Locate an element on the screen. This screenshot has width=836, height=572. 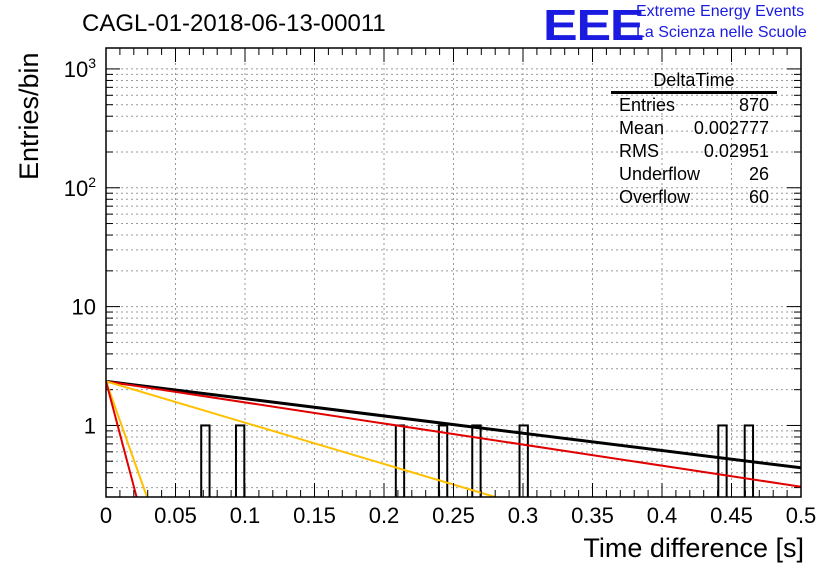
logo-line-2: La Scienza nelle Scuole is located at coordinates (721, 32).